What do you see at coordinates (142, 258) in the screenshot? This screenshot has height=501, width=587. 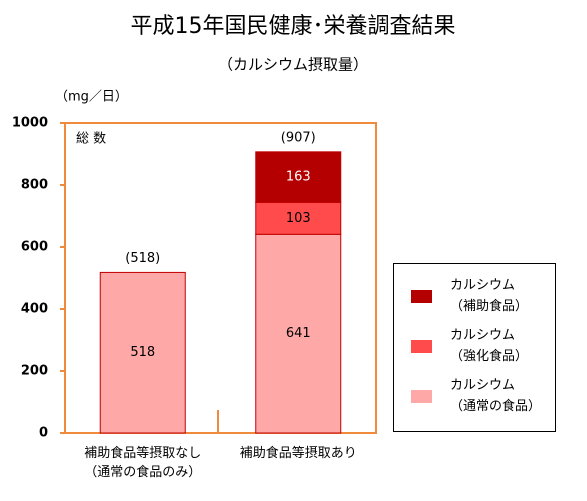 I see `total-label: (518)` at bounding box center [142, 258].